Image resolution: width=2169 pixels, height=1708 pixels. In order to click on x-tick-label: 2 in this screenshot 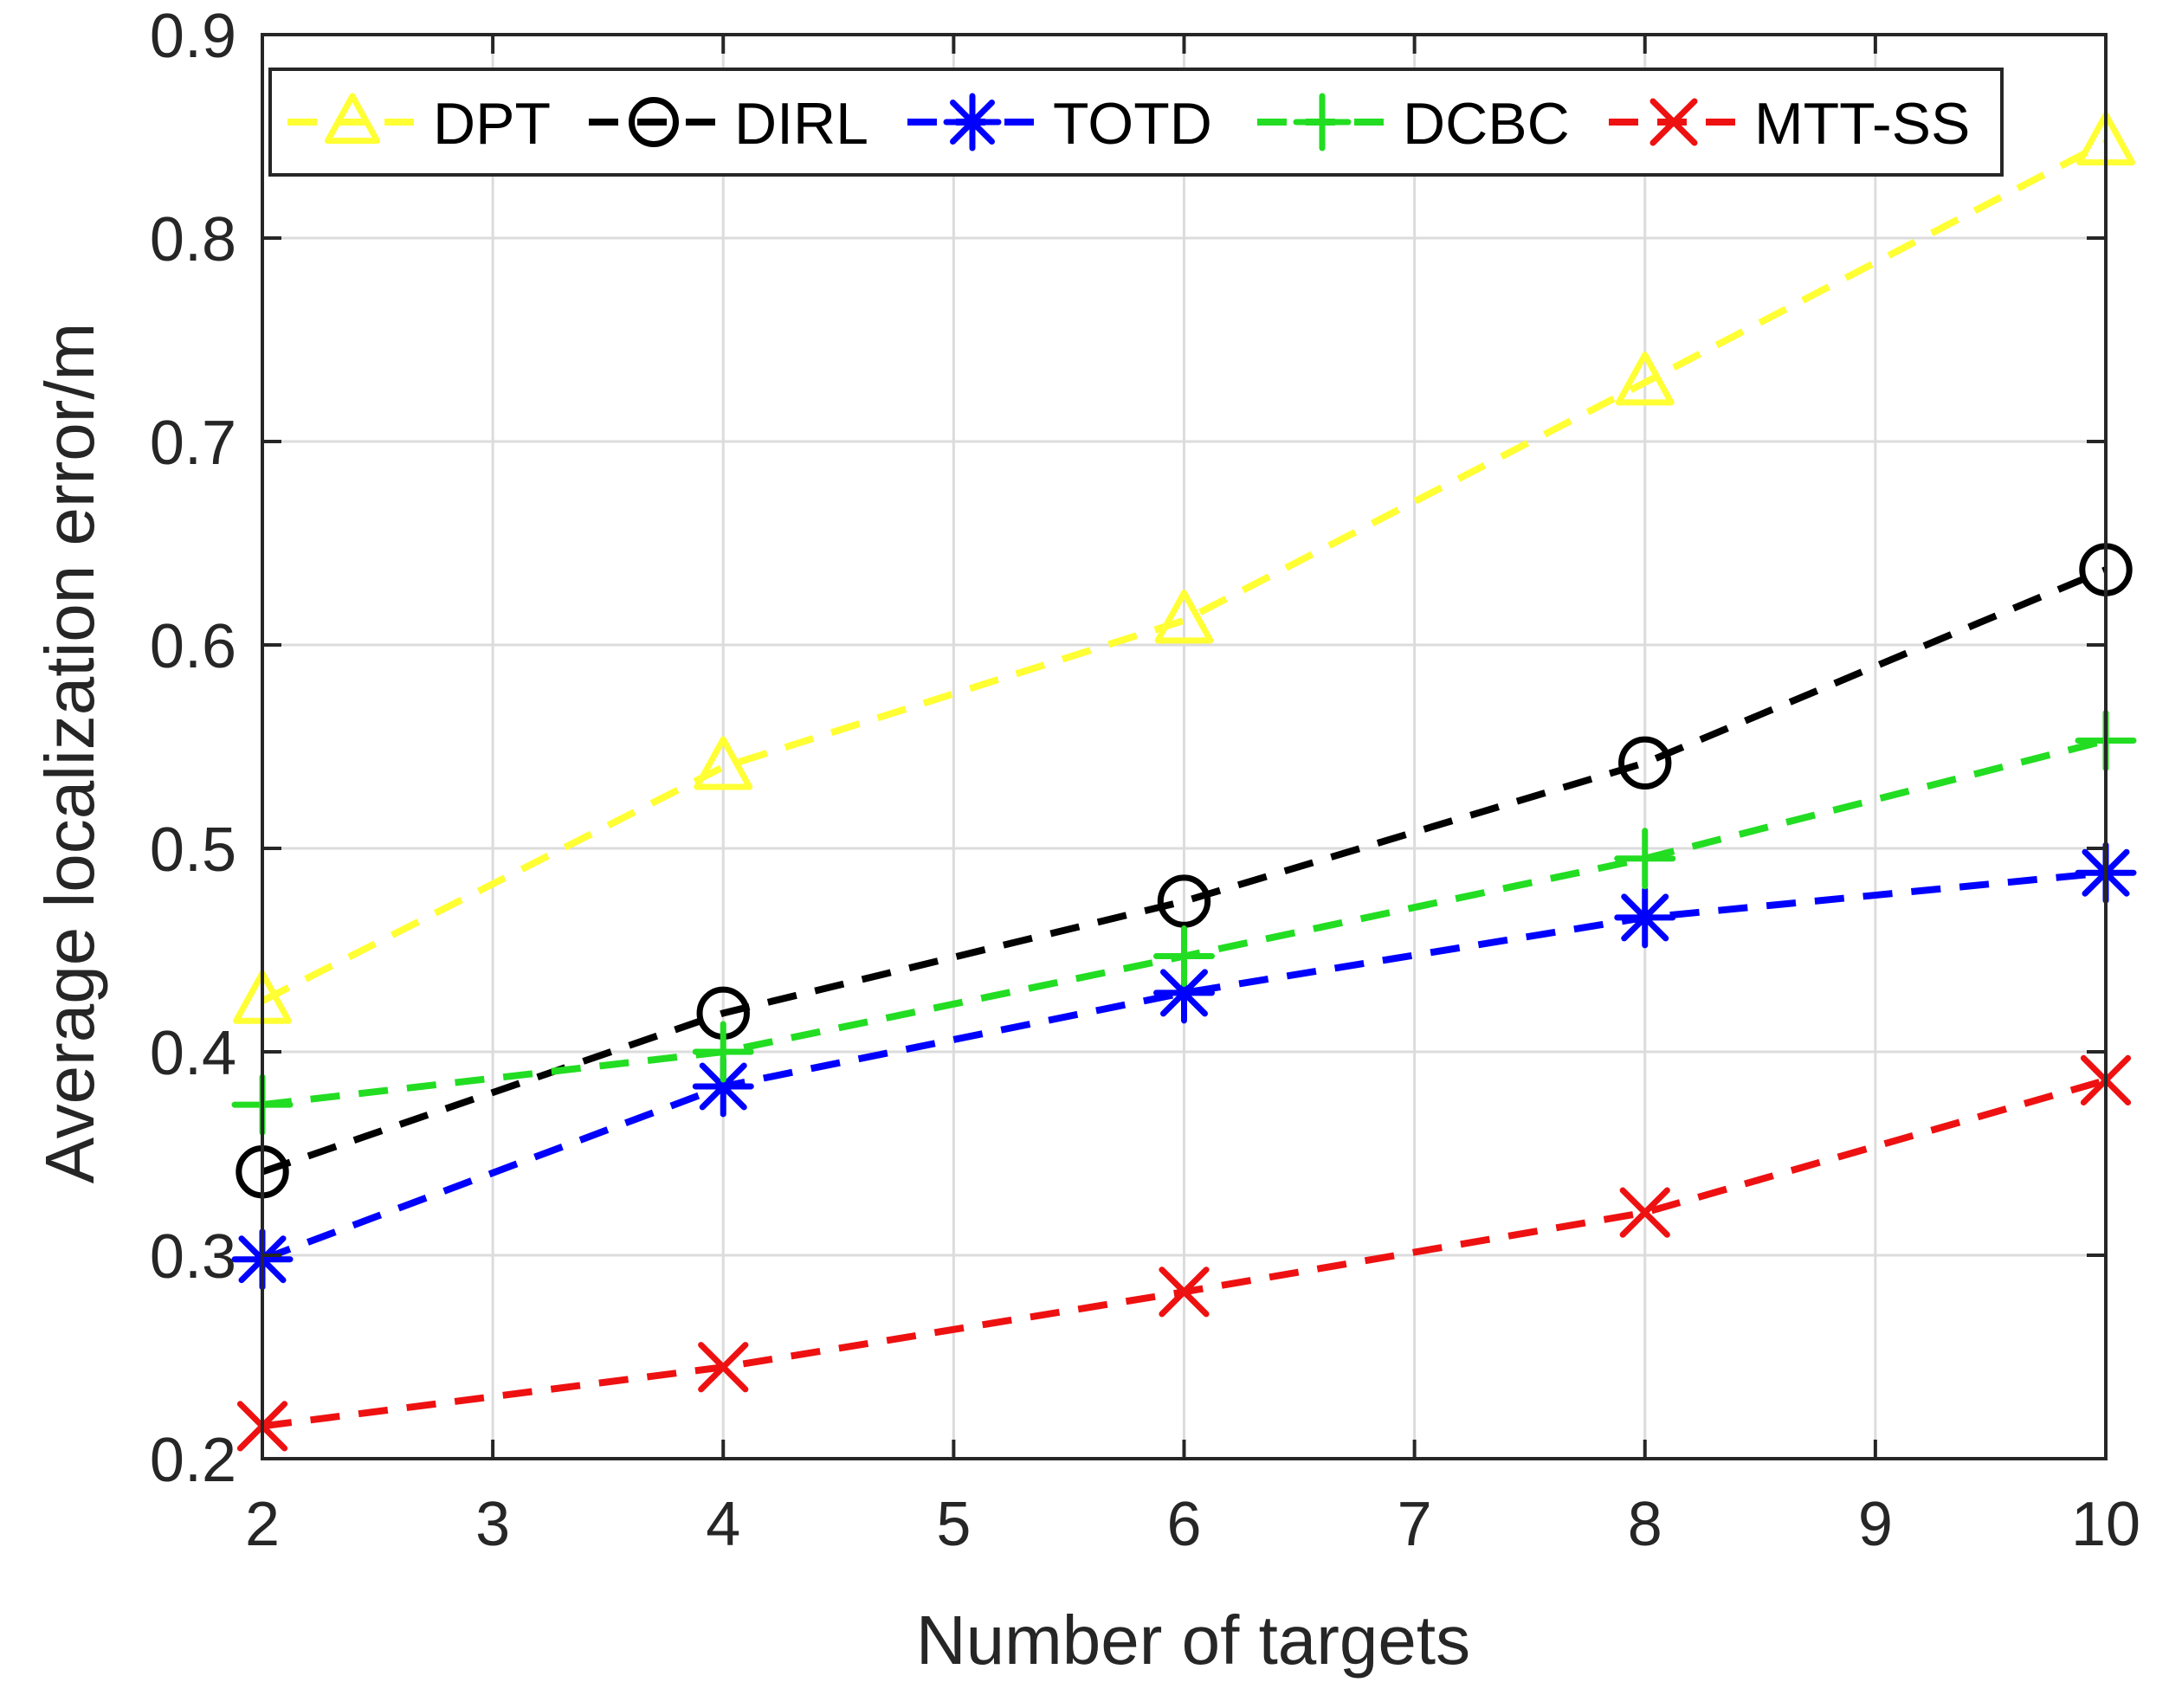, I will do `click(262, 1525)`.